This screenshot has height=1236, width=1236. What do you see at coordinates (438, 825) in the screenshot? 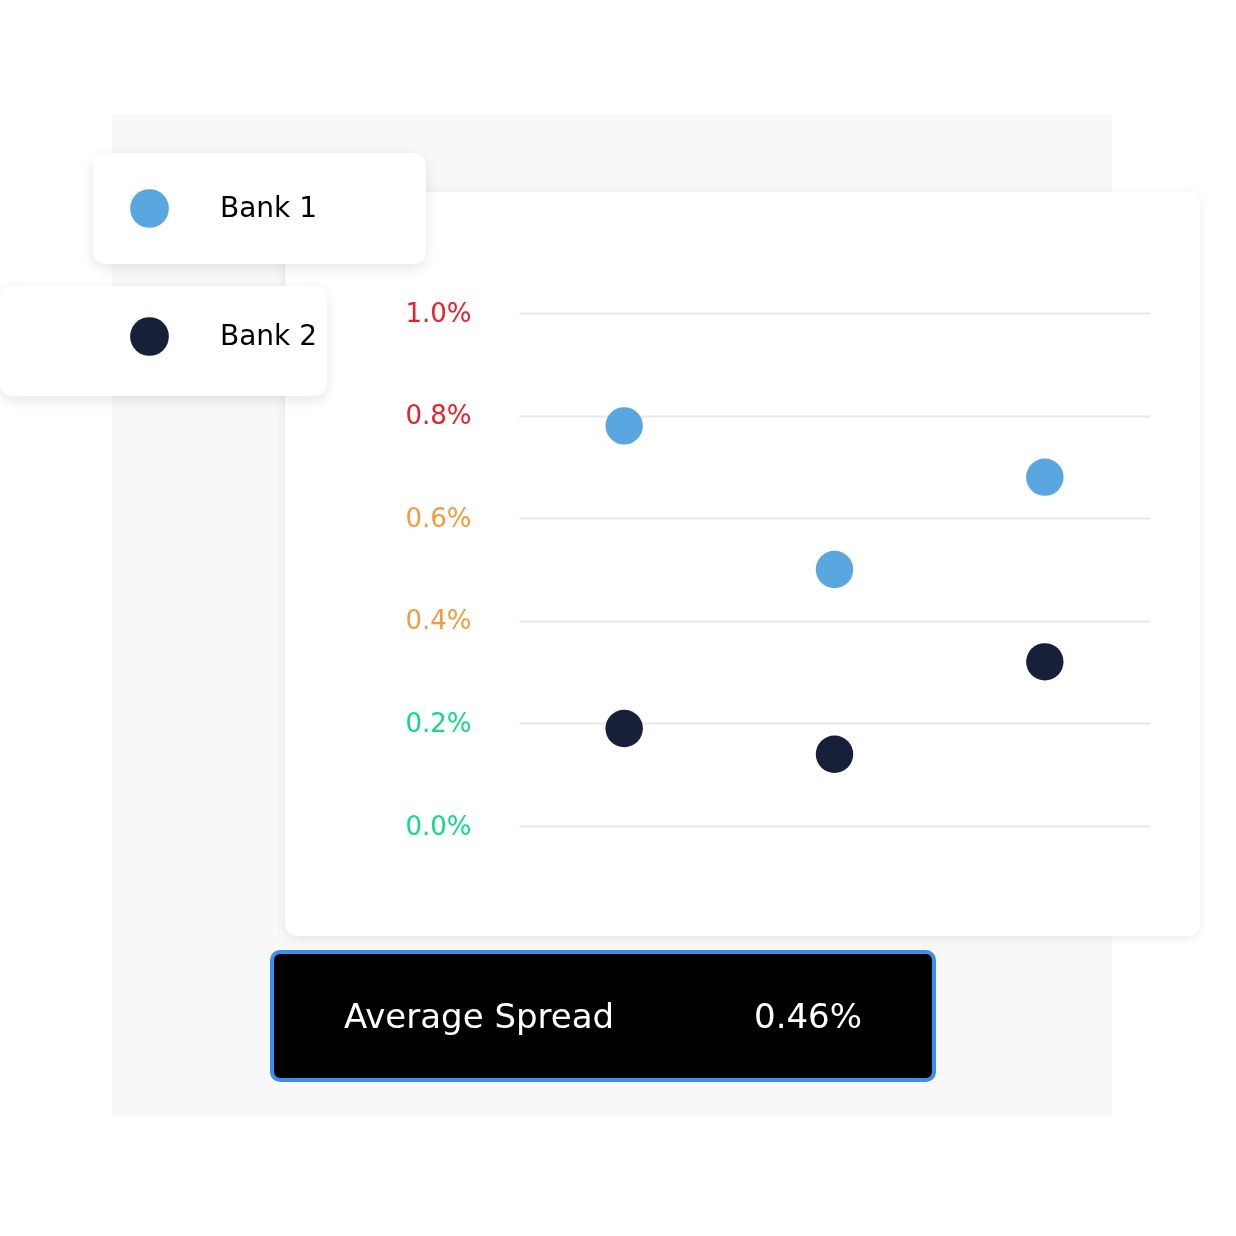
I see `y-tick-label: 0.0%` at bounding box center [438, 825].